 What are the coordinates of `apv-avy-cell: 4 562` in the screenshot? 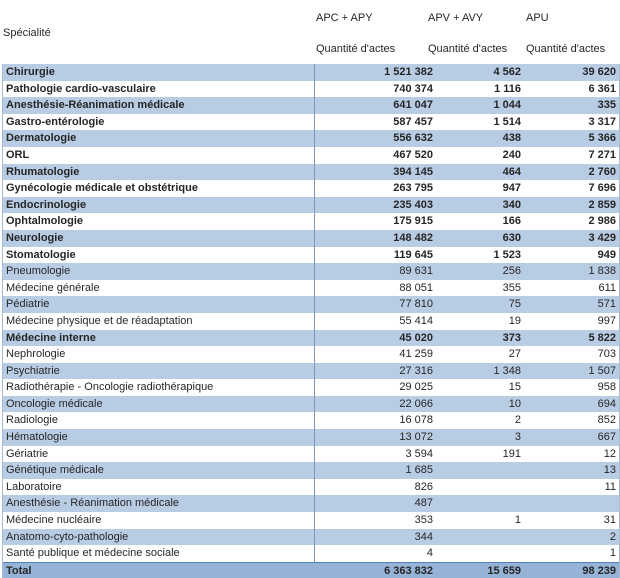 It's located at (507, 72).